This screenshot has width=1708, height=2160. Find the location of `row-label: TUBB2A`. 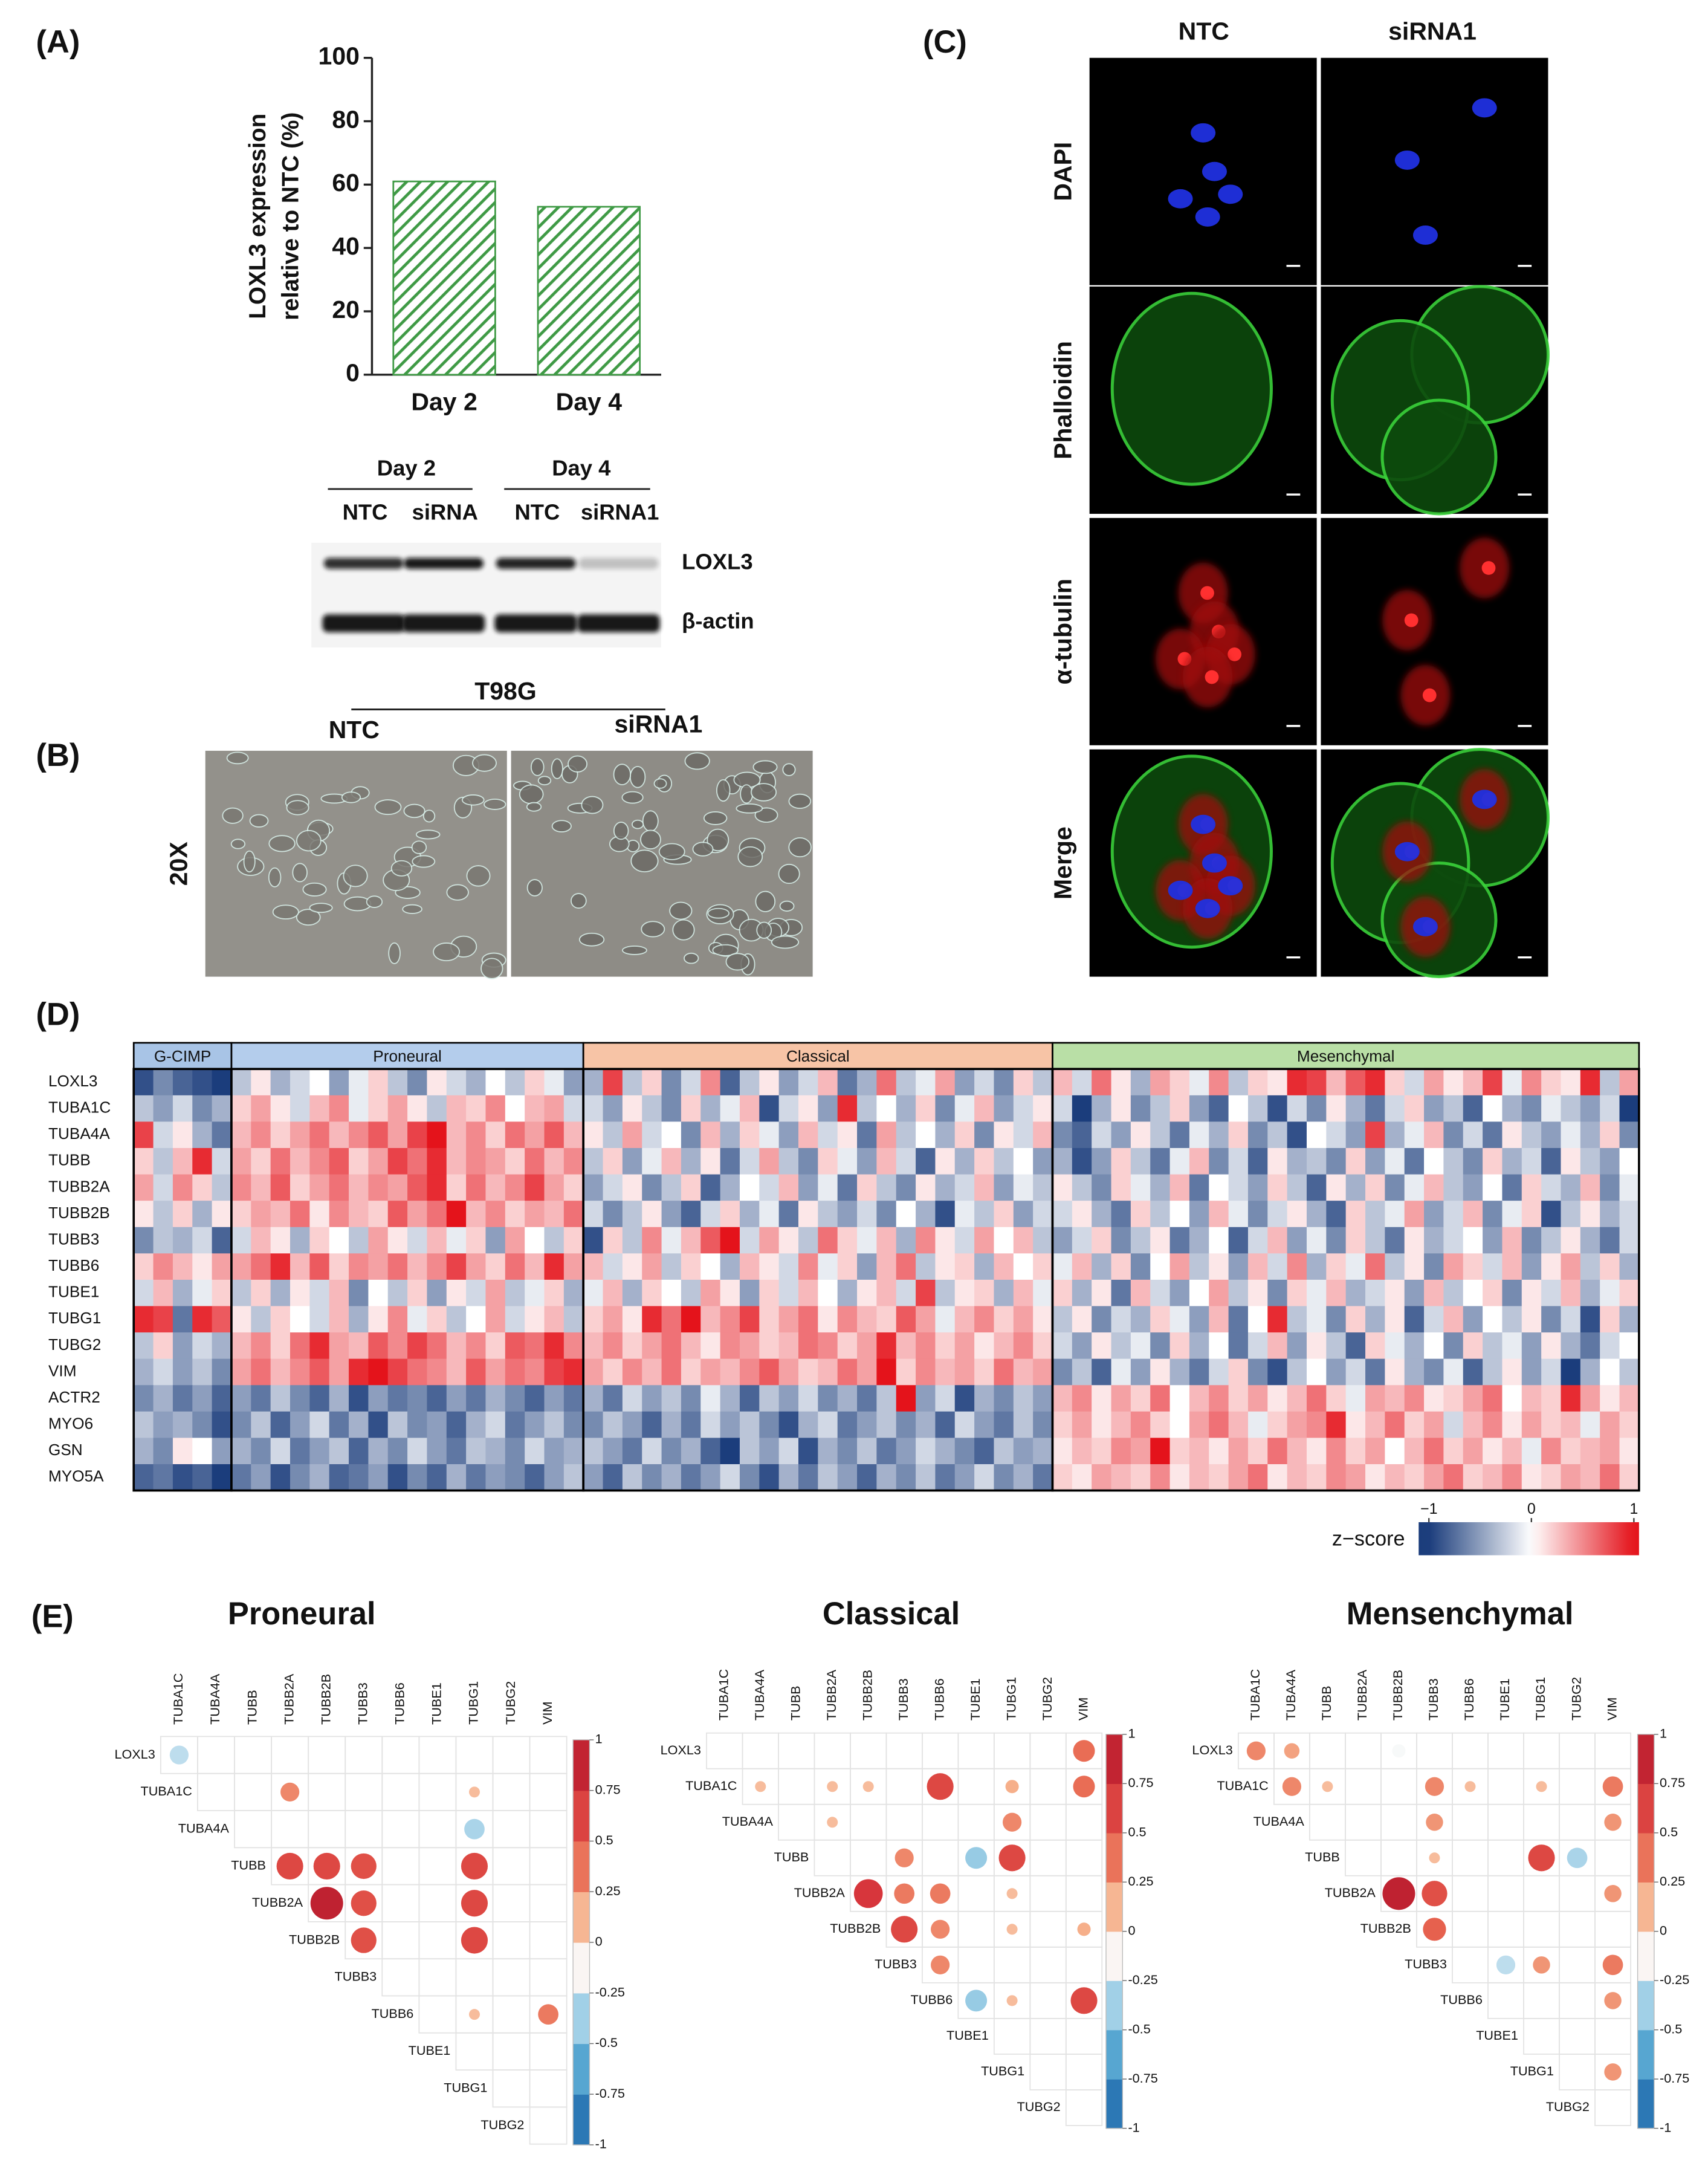

row-label: TUBB2A is located at coordinates (820, 1892).